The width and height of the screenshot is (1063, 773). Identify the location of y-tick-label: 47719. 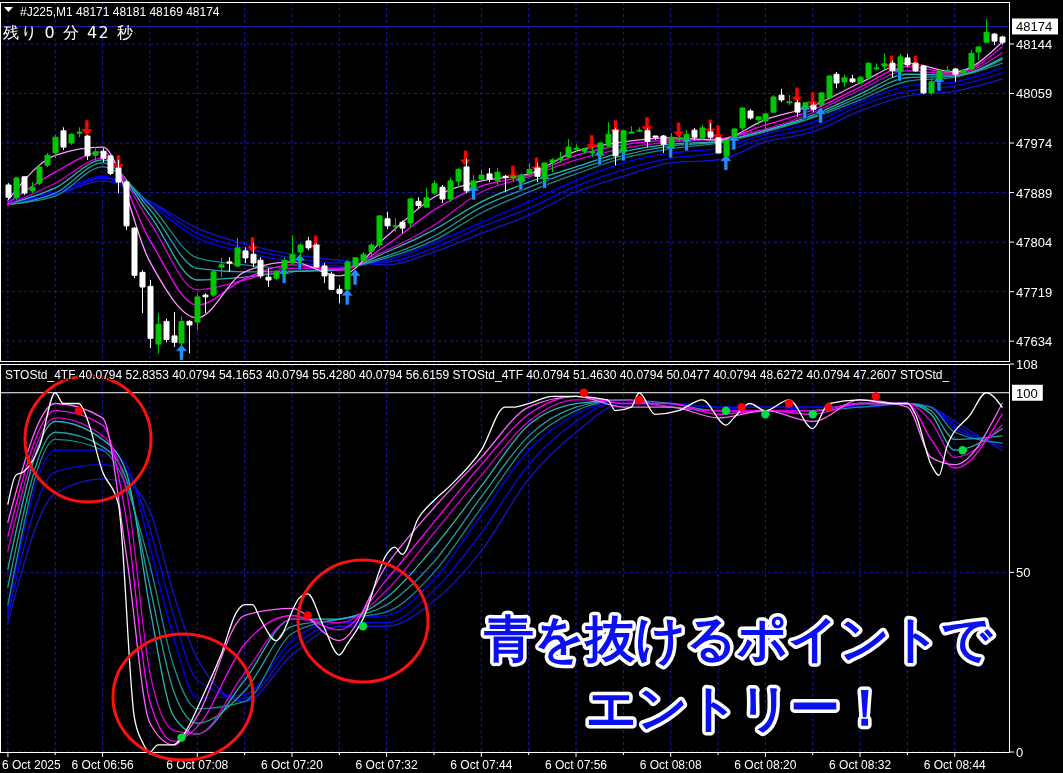
(1034, 292).